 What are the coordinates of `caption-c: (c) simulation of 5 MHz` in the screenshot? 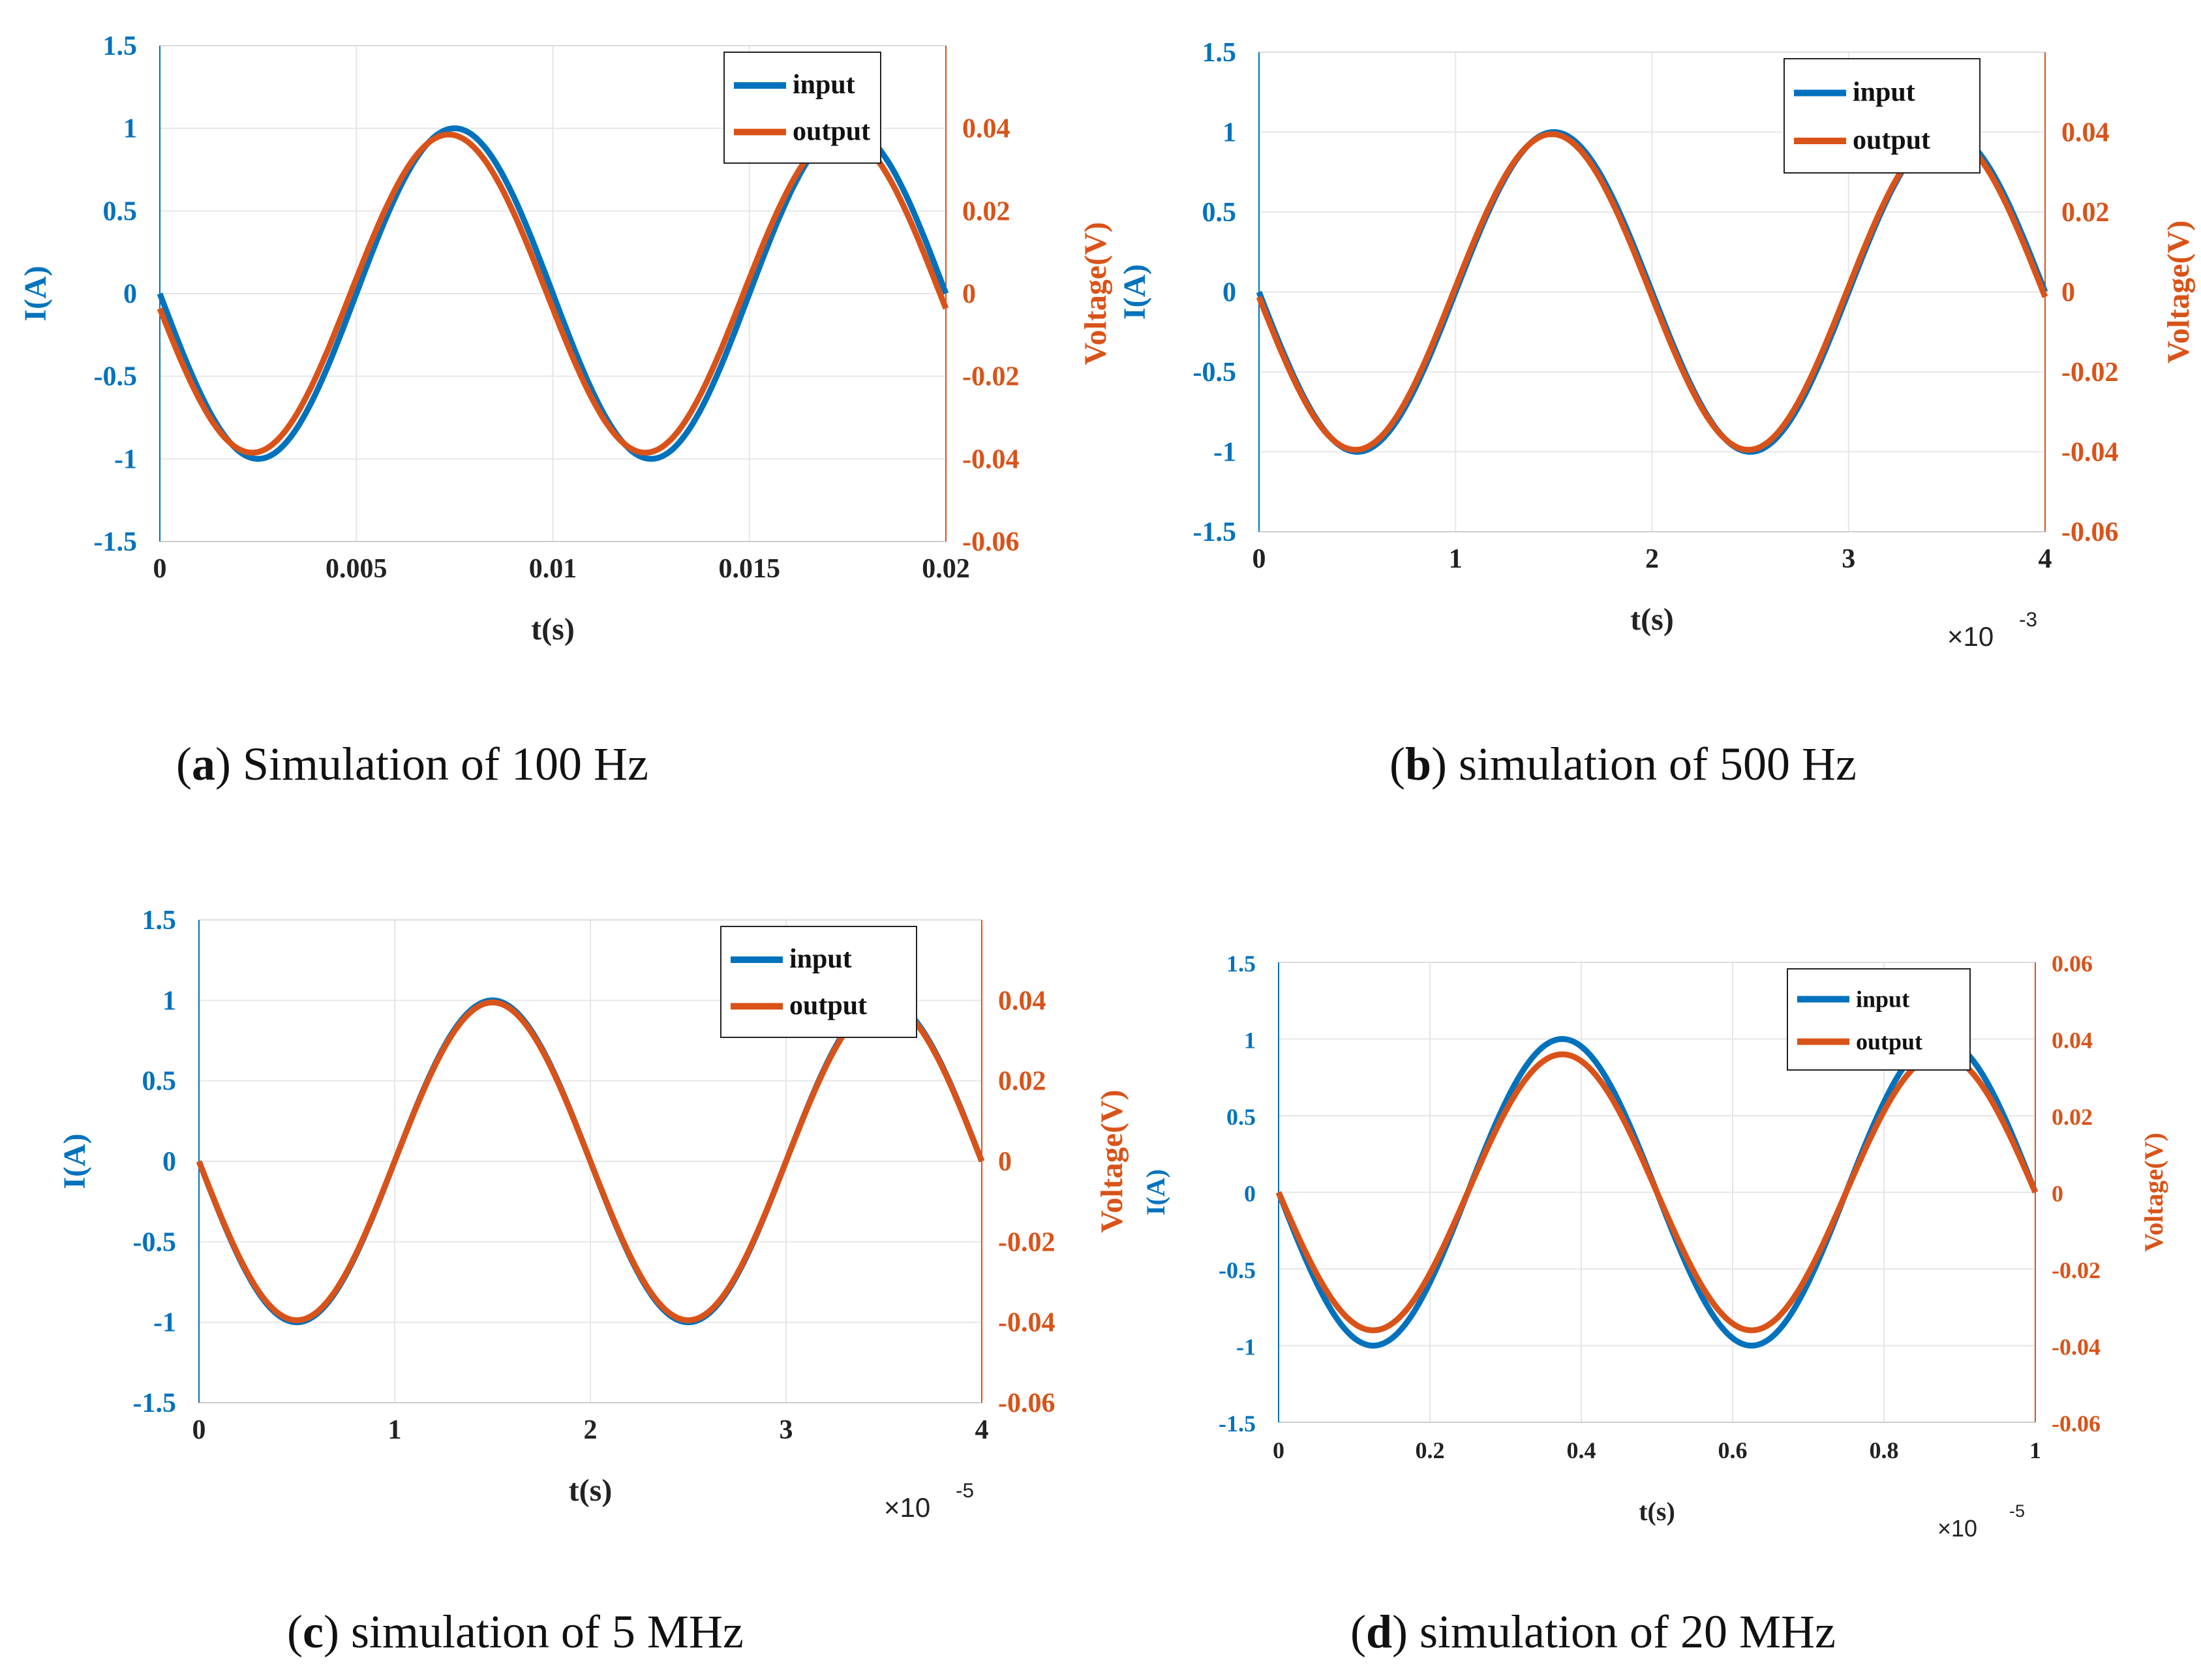 It's located at (515, 1632).